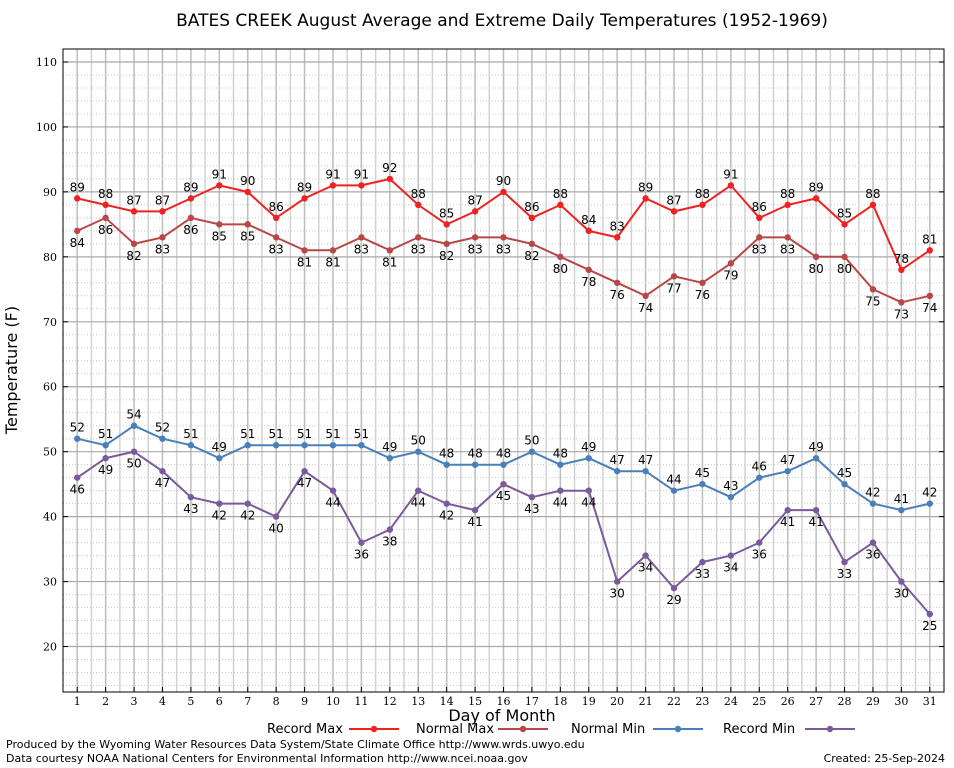 The width and height of the screenshot is (954, 768). What do you see at coordinates (873, 701) in the screenshot?
I see `x-tick-label: 29` at bounding box center [873, 701].